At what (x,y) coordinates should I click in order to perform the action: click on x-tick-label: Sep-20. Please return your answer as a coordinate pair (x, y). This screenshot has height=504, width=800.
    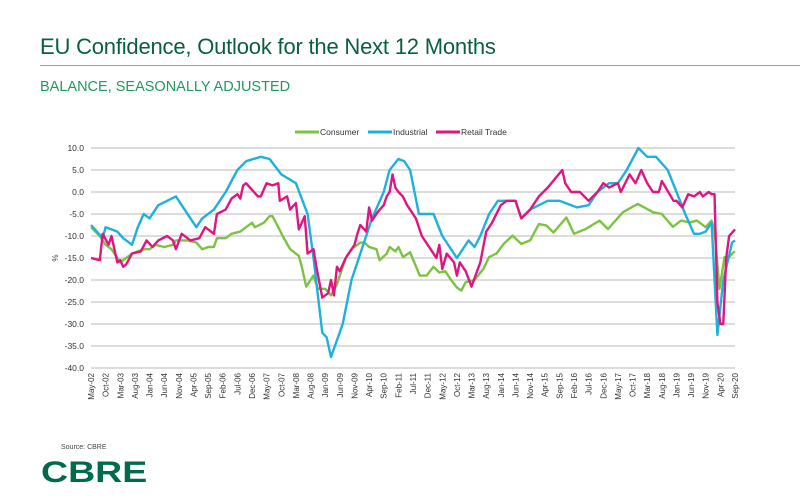
    Looking at the image, I should click on (735, 385).